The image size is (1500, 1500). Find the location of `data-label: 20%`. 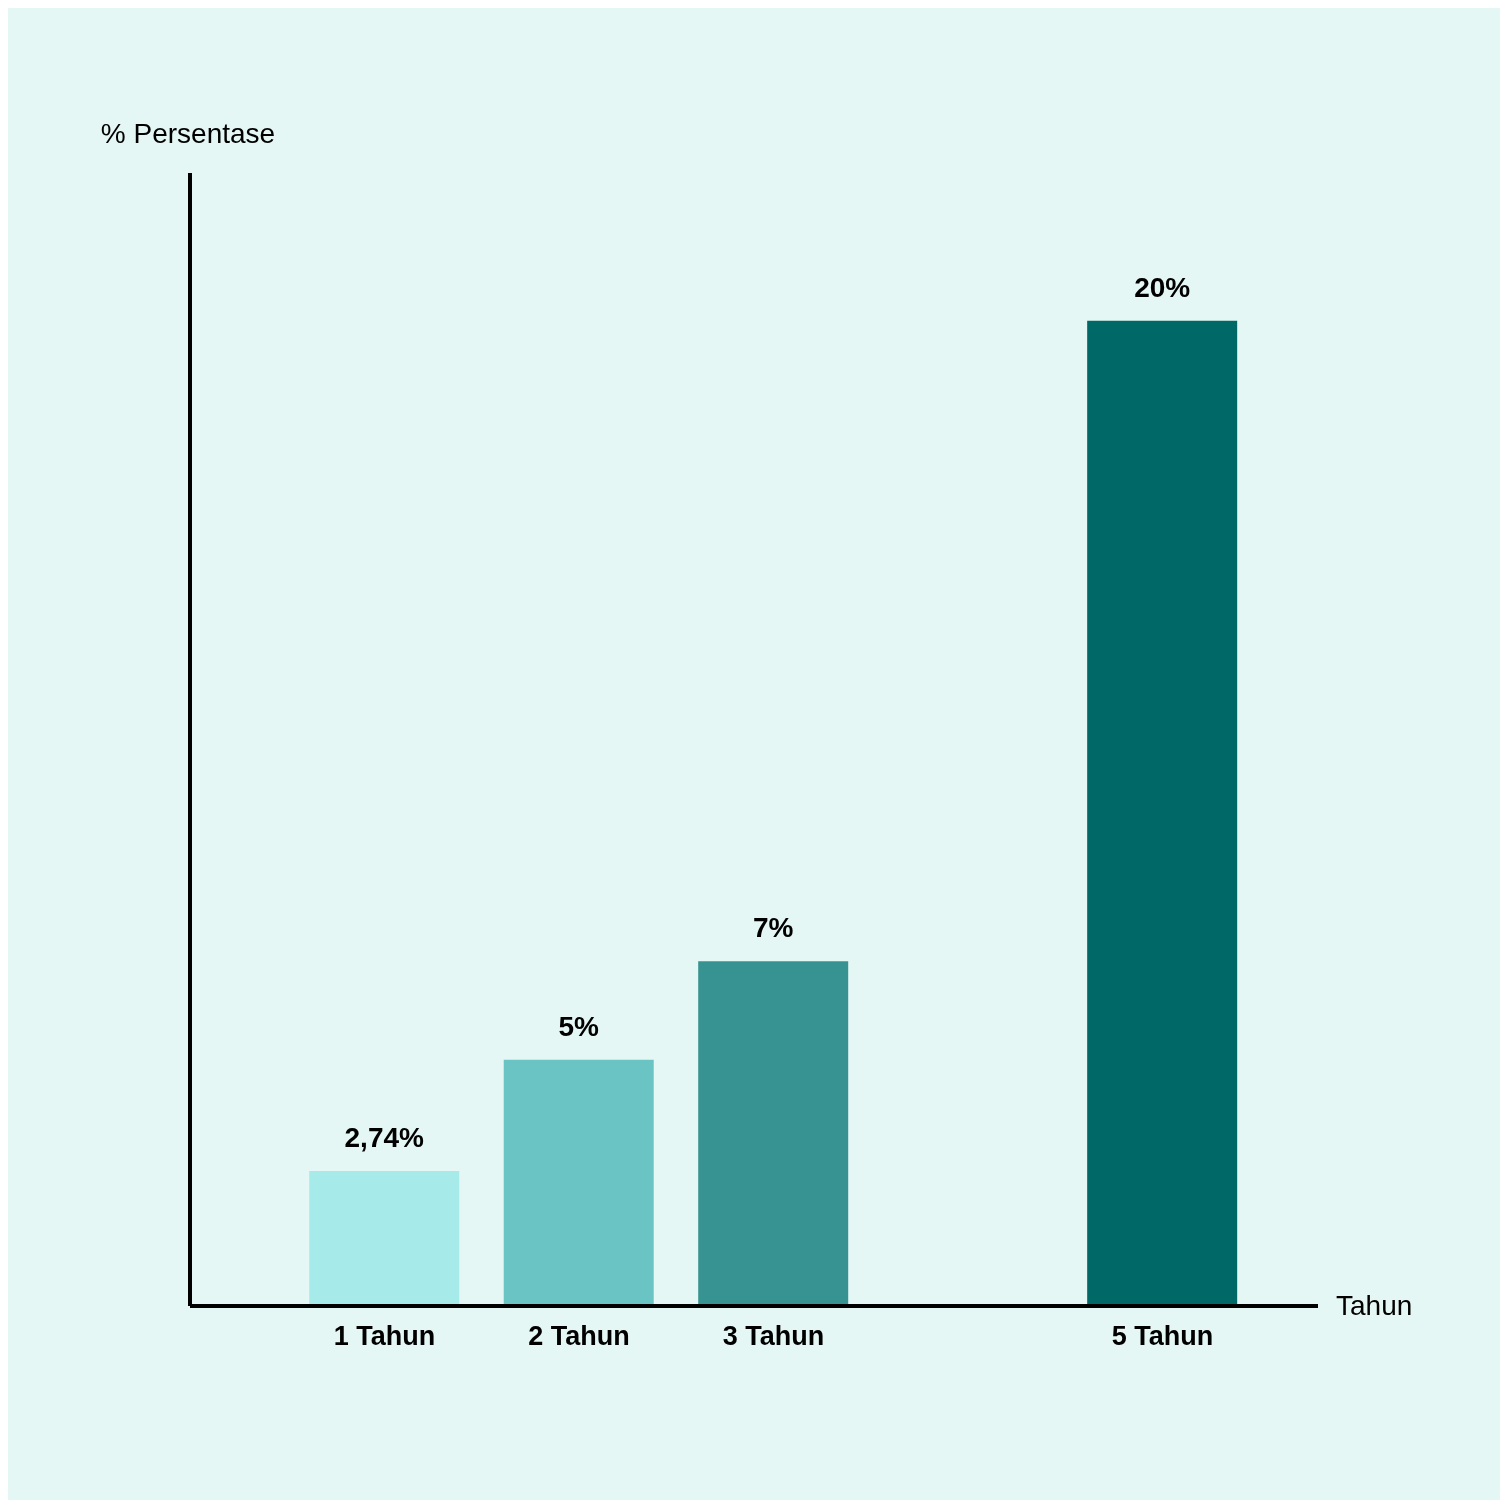

data-label: 20% is located at coordinates (1162, 287).